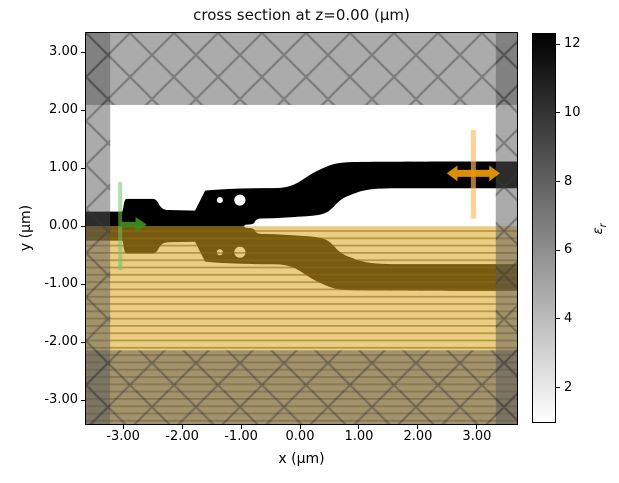 This screenshot has height=483, width=619. Describe the element at coordinates (568, 250) in the screenshot. I see `colorbar-tick-label: 6` at that location.